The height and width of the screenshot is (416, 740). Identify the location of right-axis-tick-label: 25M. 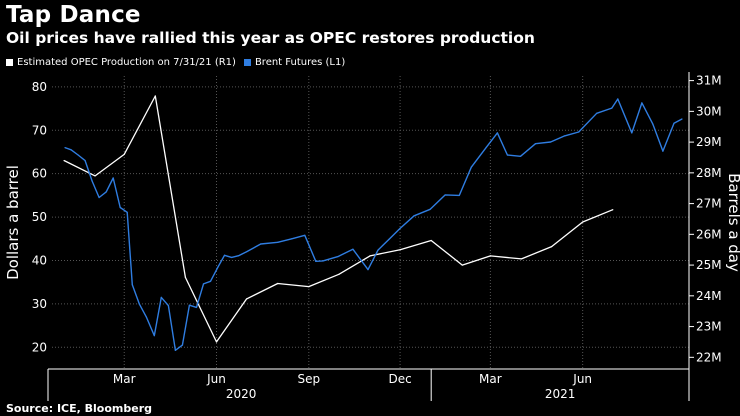
(709, 265).